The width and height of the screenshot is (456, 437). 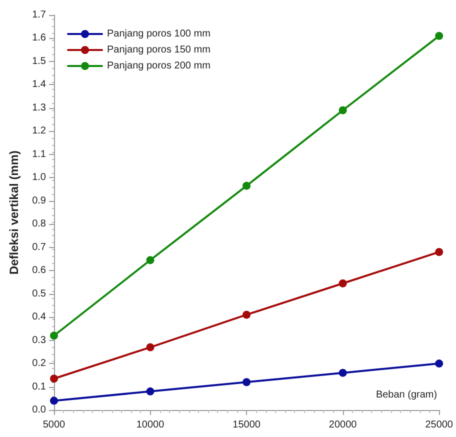 What do you see at coordinates (439, 425) in the screenshot?
I see `x-tick-label: 25000` at bounding box center [439, 425].